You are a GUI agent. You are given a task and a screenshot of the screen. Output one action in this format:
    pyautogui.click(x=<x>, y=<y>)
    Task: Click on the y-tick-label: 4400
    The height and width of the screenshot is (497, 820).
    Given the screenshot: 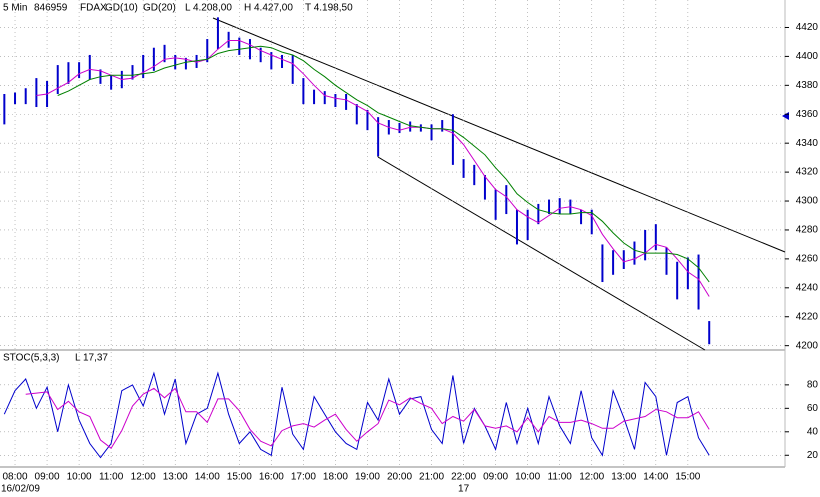 What is the action you would take?
    pyautogui.click(x=807, y=56)
    